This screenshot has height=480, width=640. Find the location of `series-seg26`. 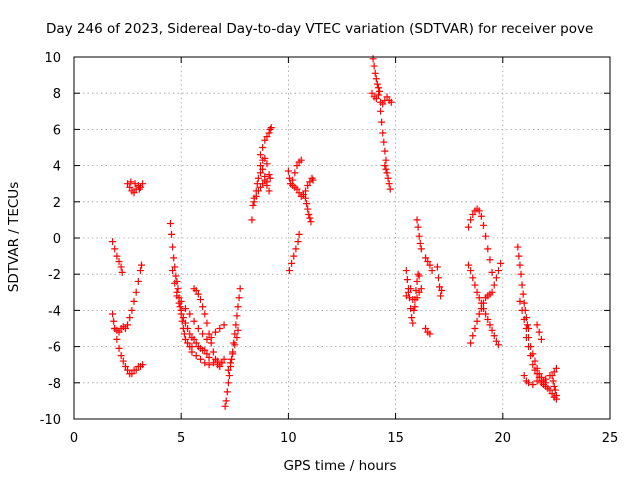

series-seg26 is located at coordinates (419, 234).